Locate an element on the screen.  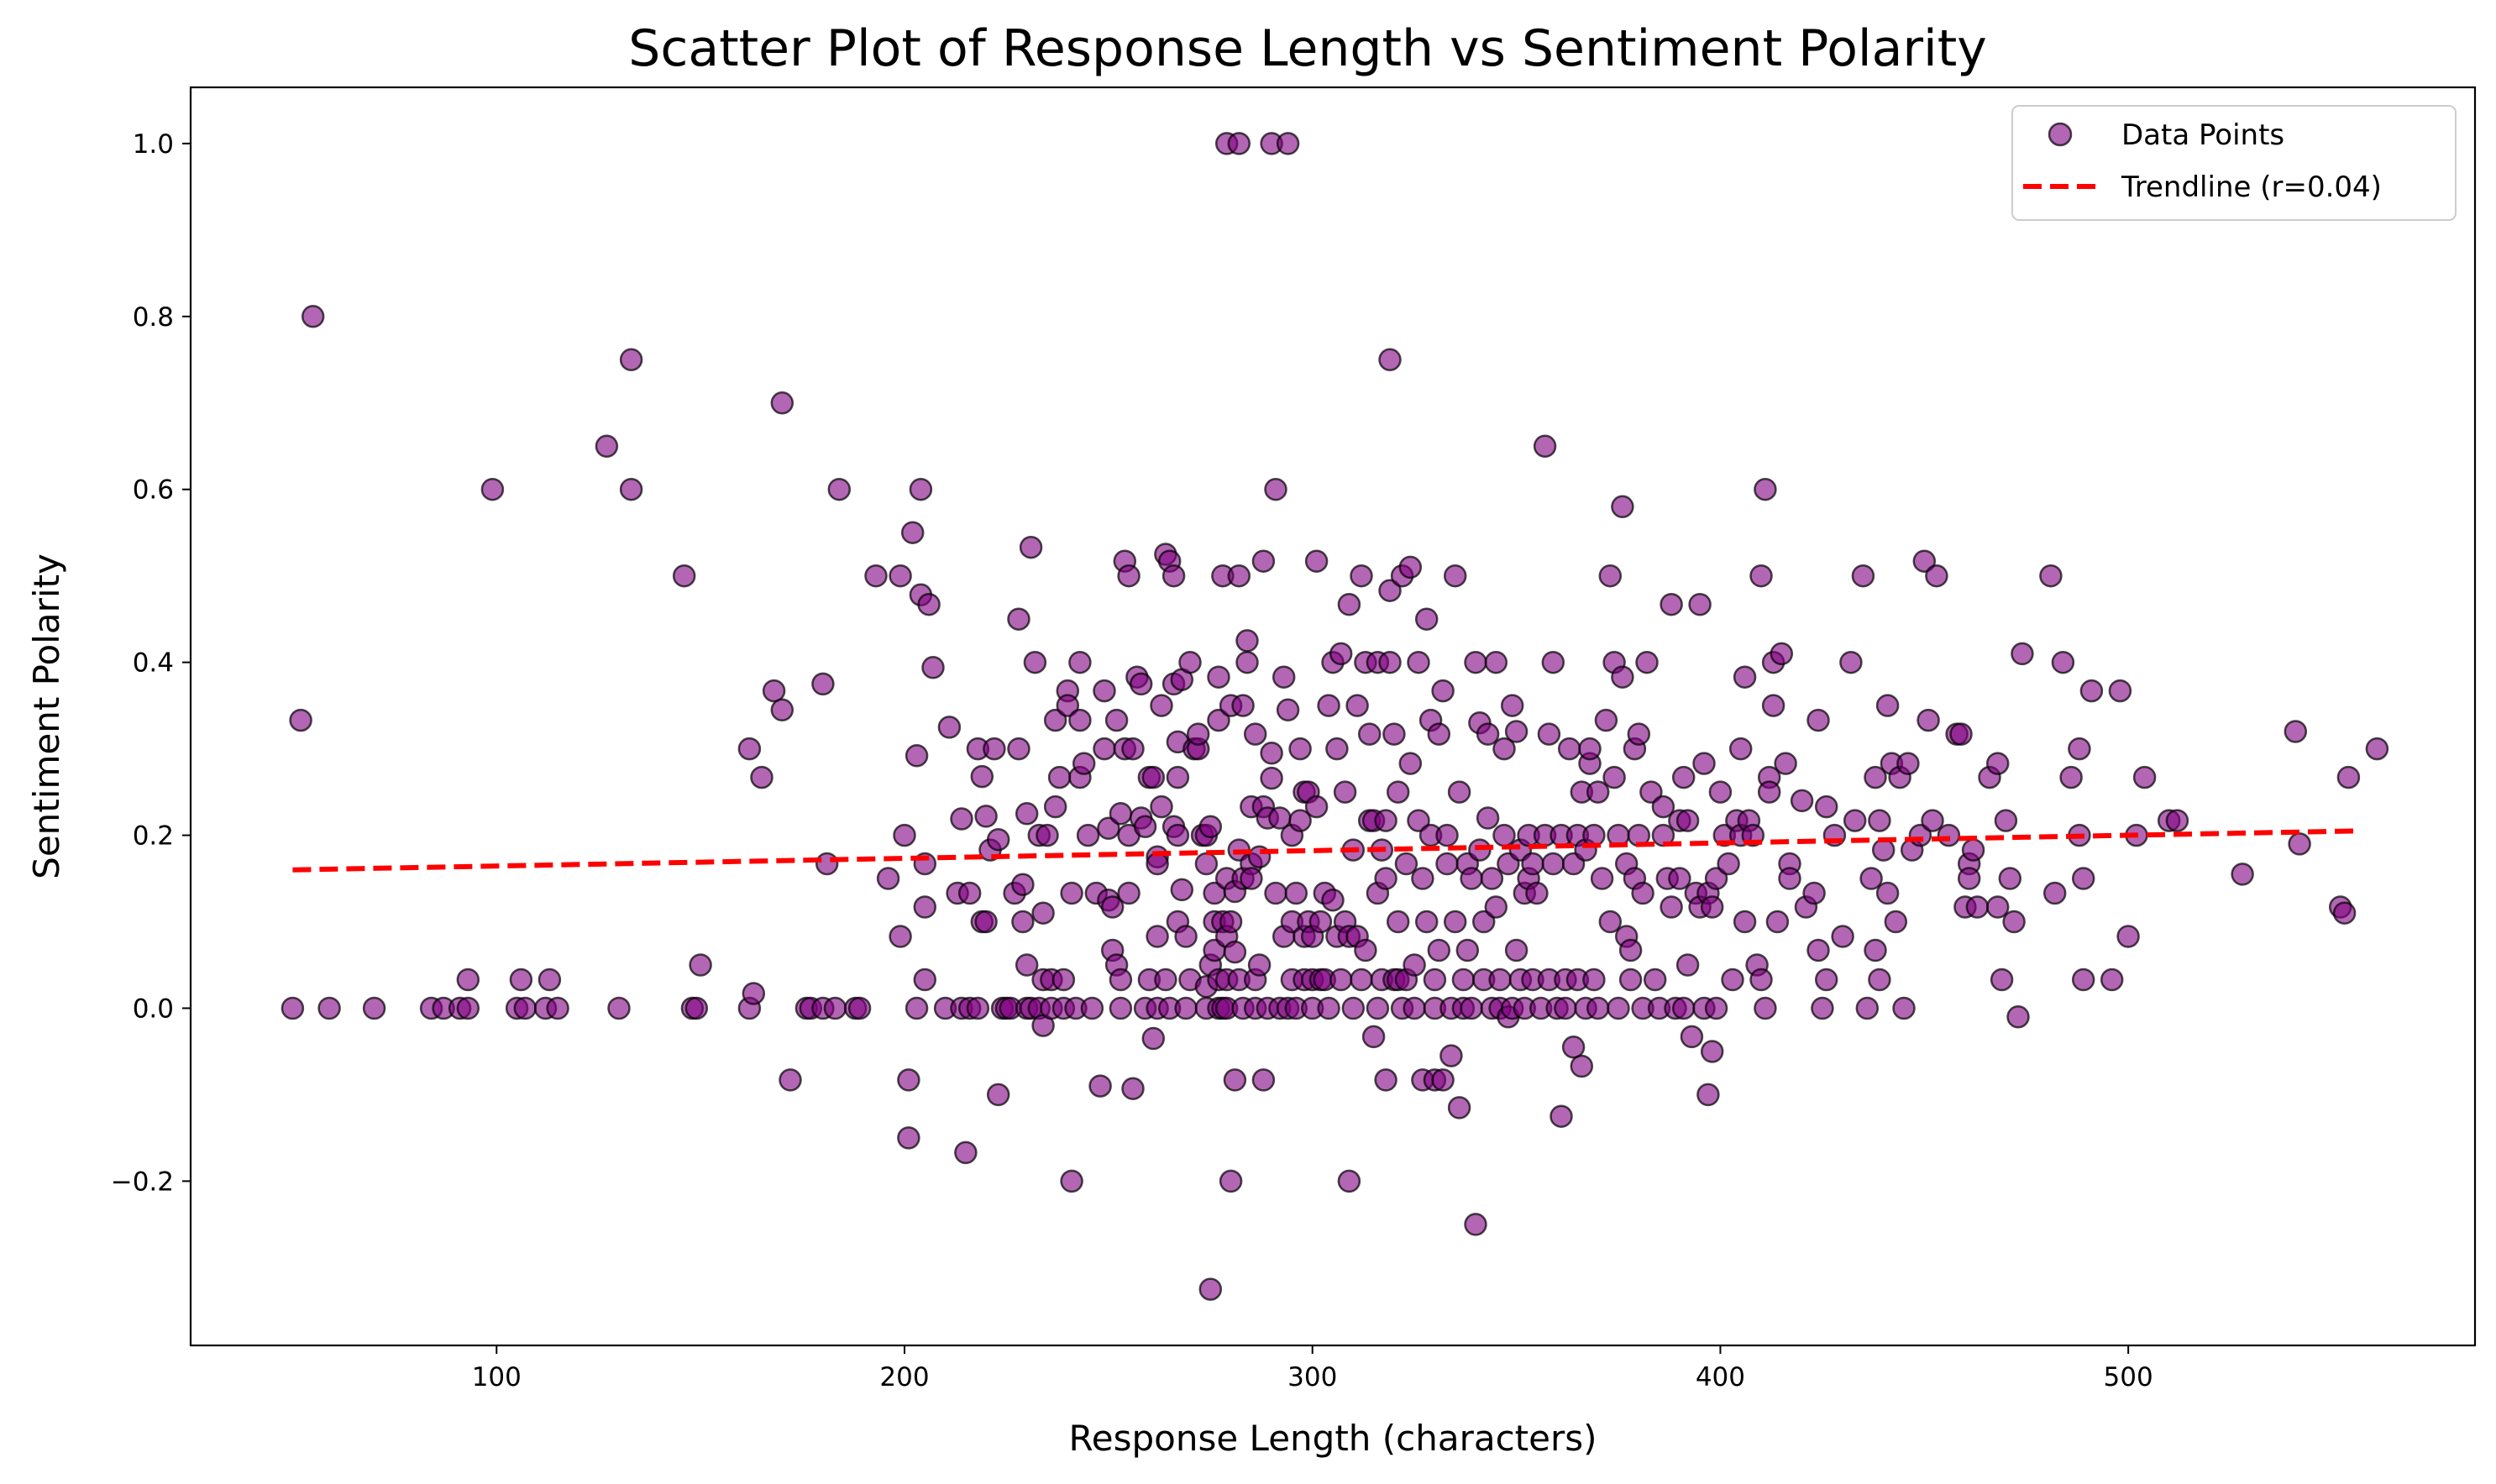
x-tick-label: 200 is located at coordinates (904, 1377).